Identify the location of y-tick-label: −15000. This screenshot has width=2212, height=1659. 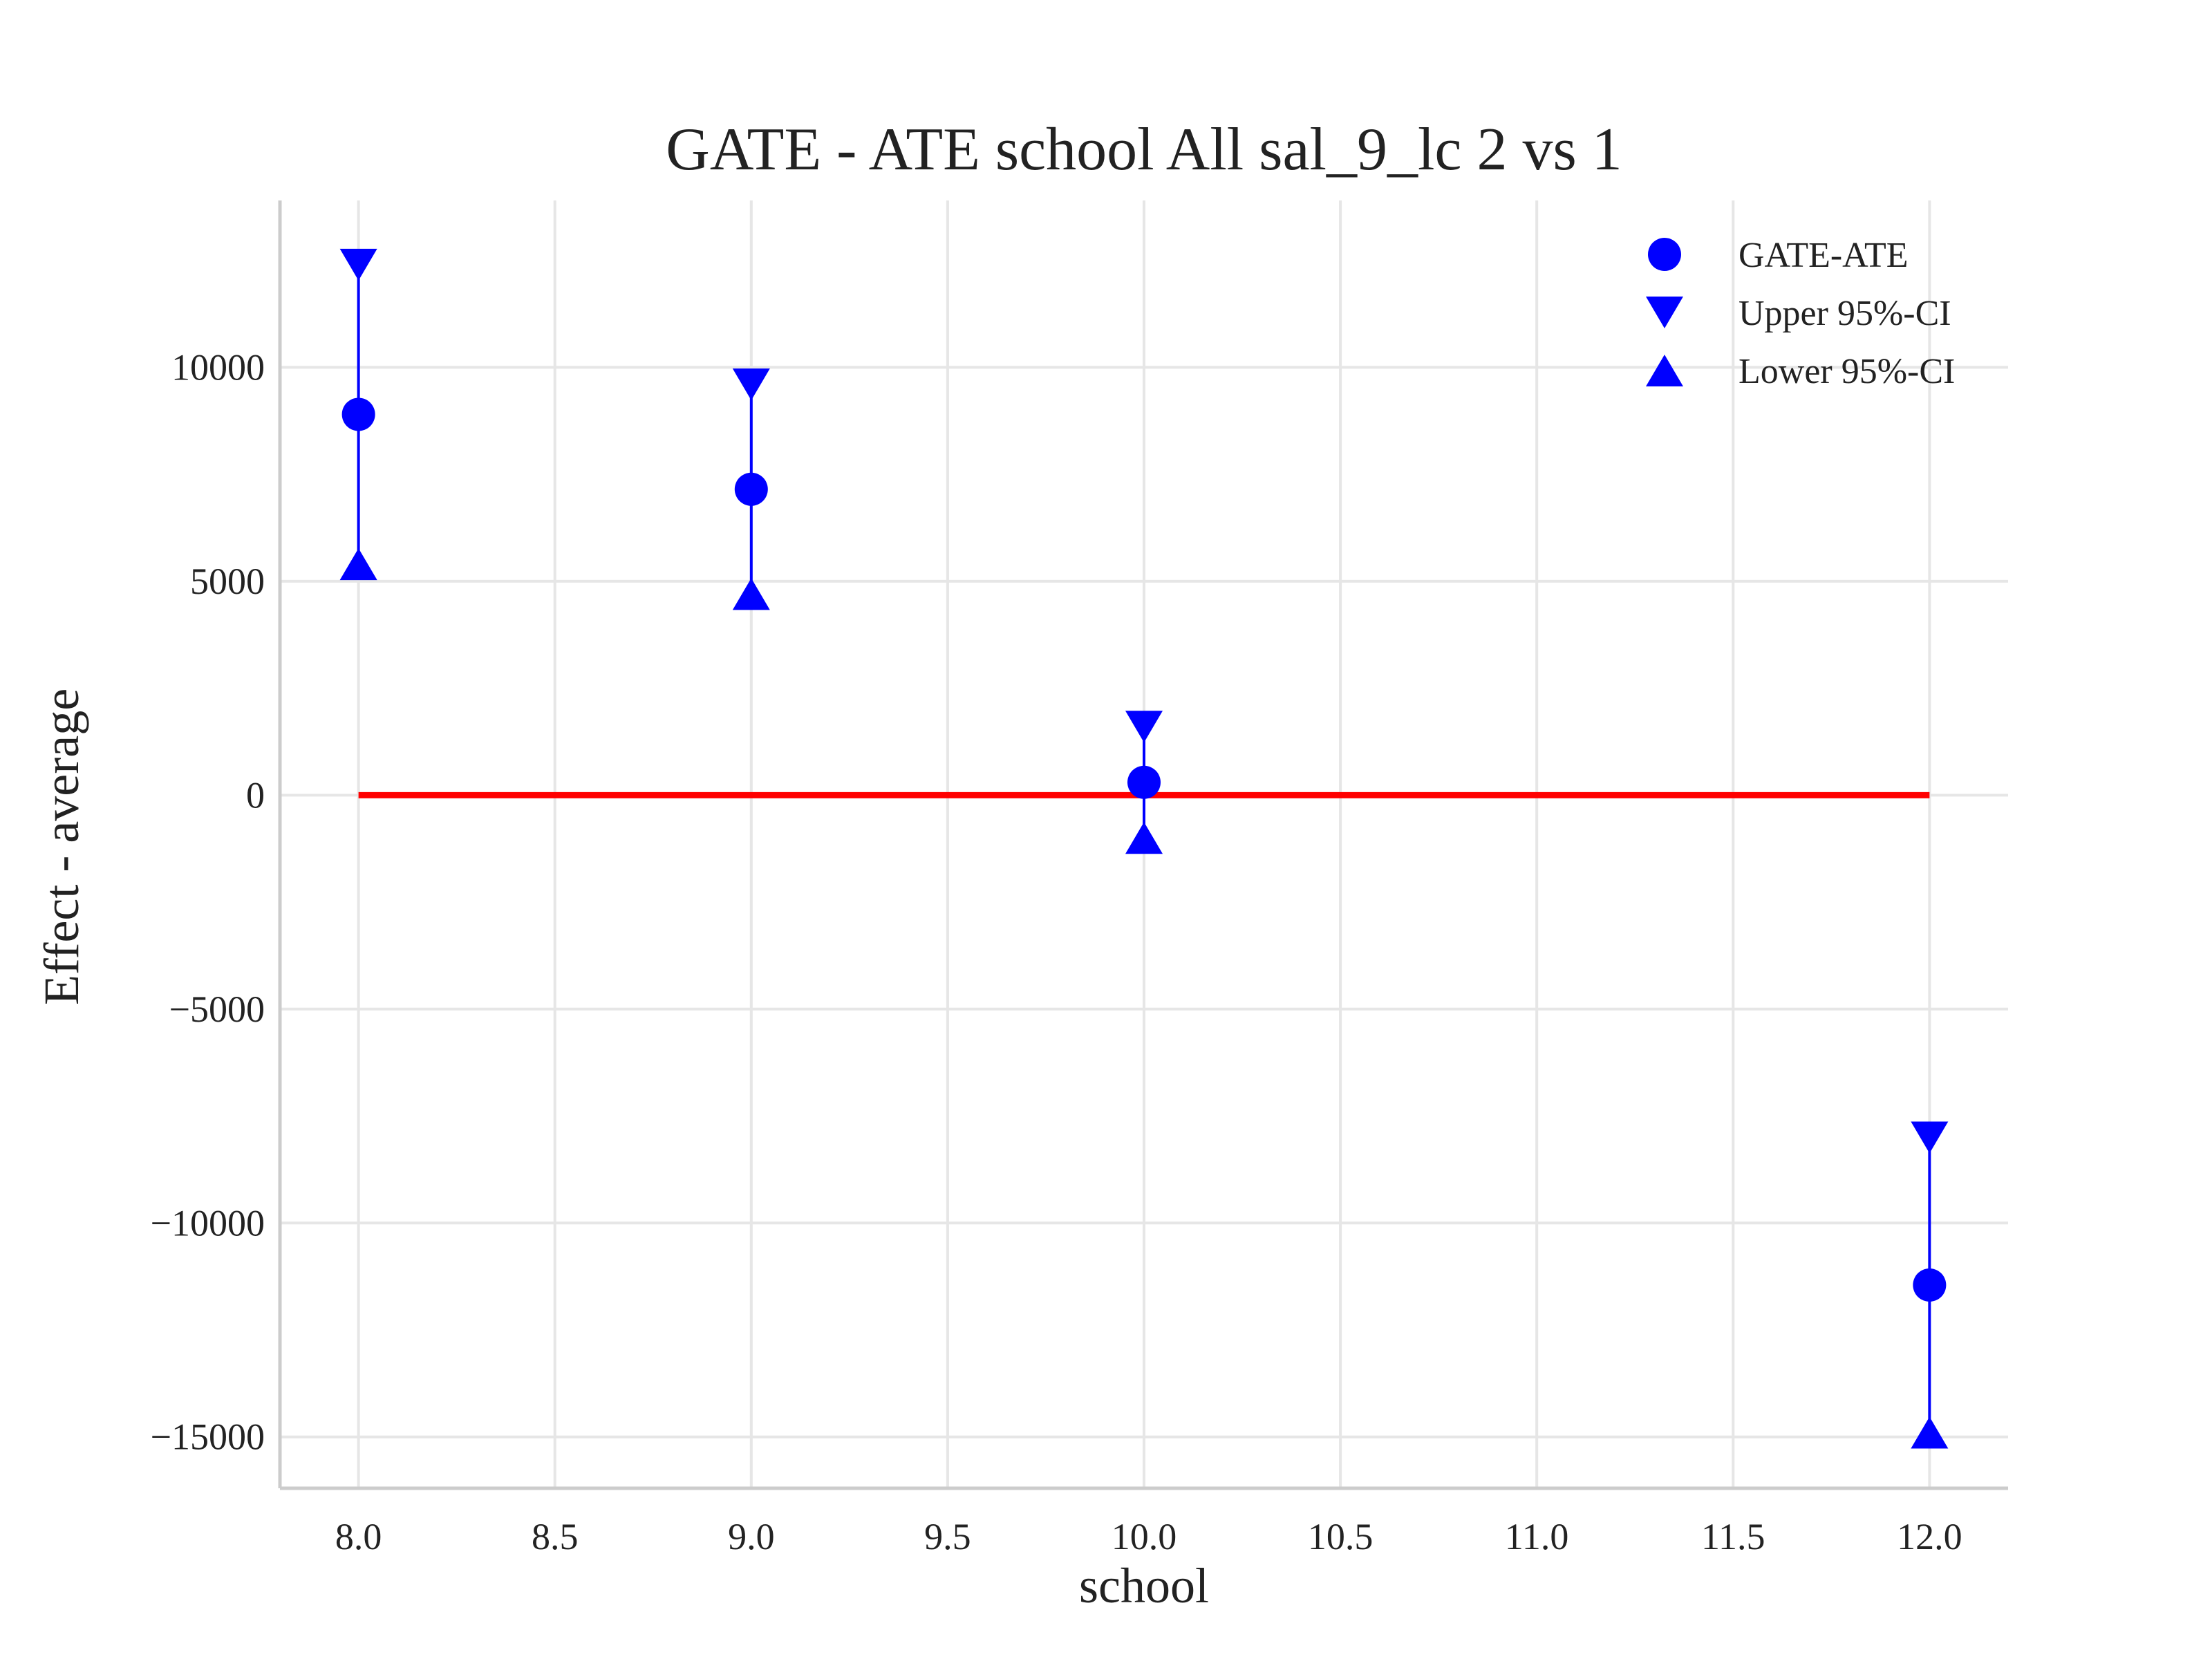
(208, 1437).